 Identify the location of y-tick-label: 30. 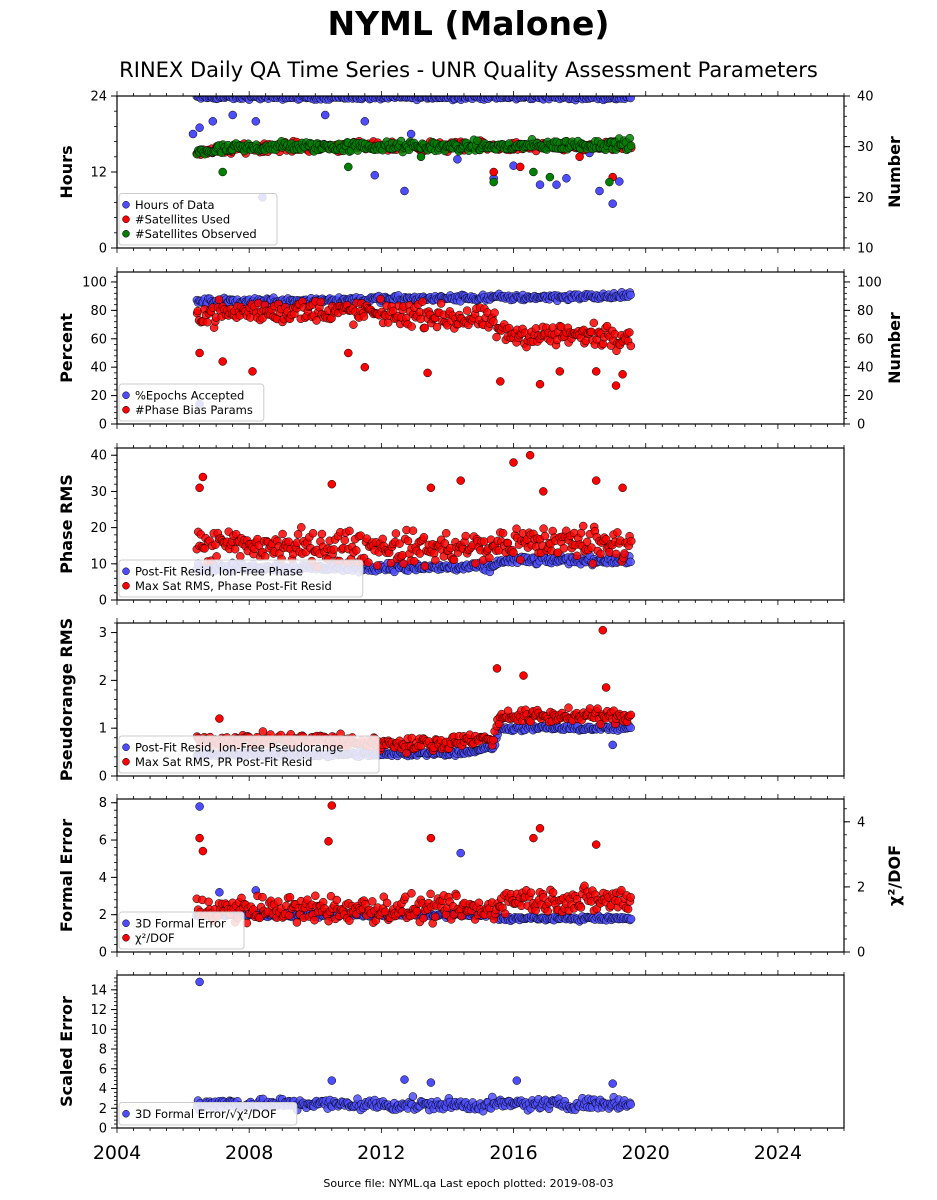
(98, 492).